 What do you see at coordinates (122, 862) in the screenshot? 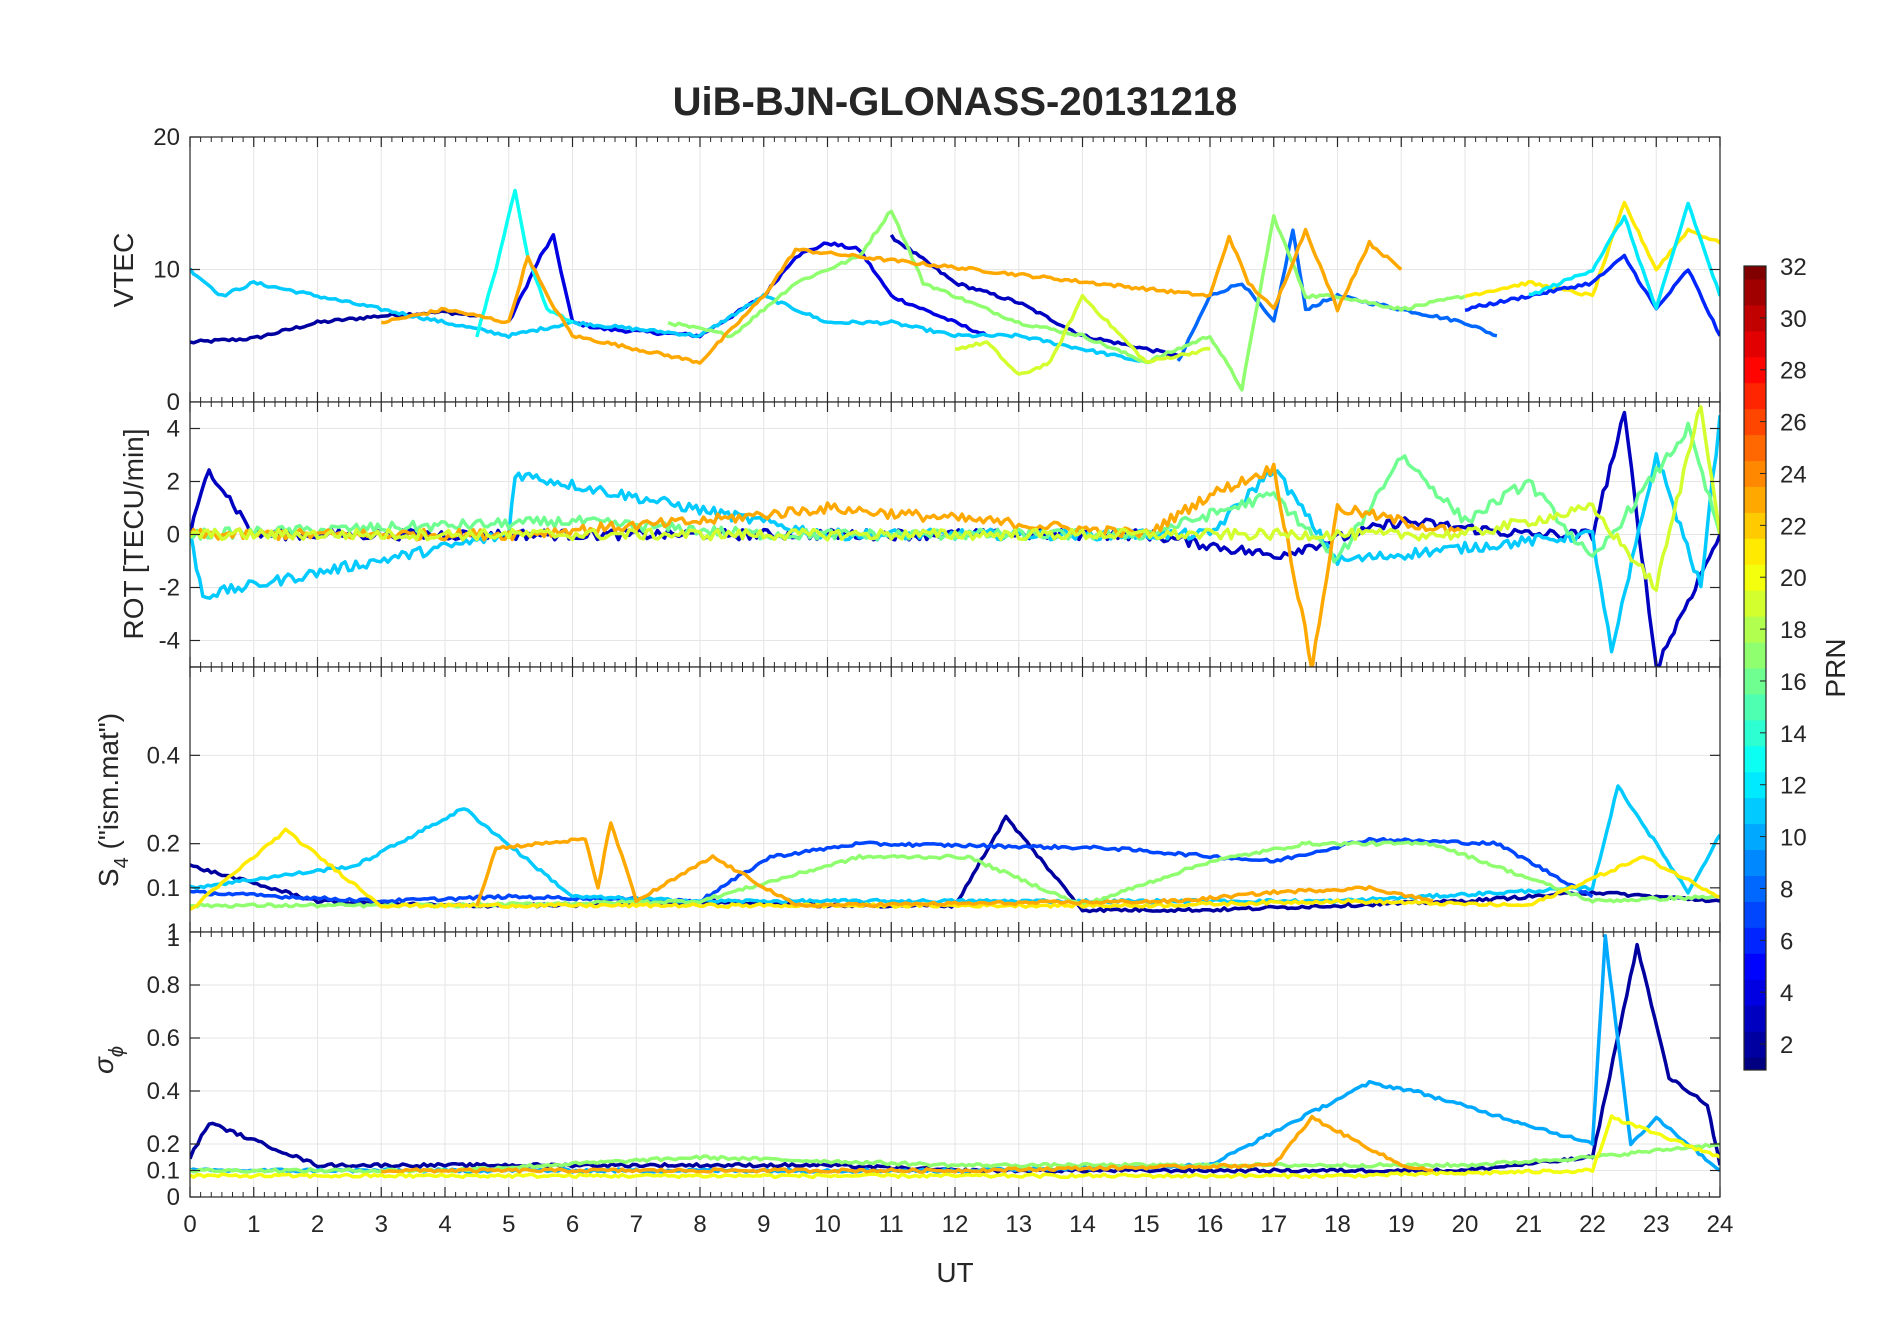
I see `s4-ylabel-sub: 4` at bounding box center [122, 862].